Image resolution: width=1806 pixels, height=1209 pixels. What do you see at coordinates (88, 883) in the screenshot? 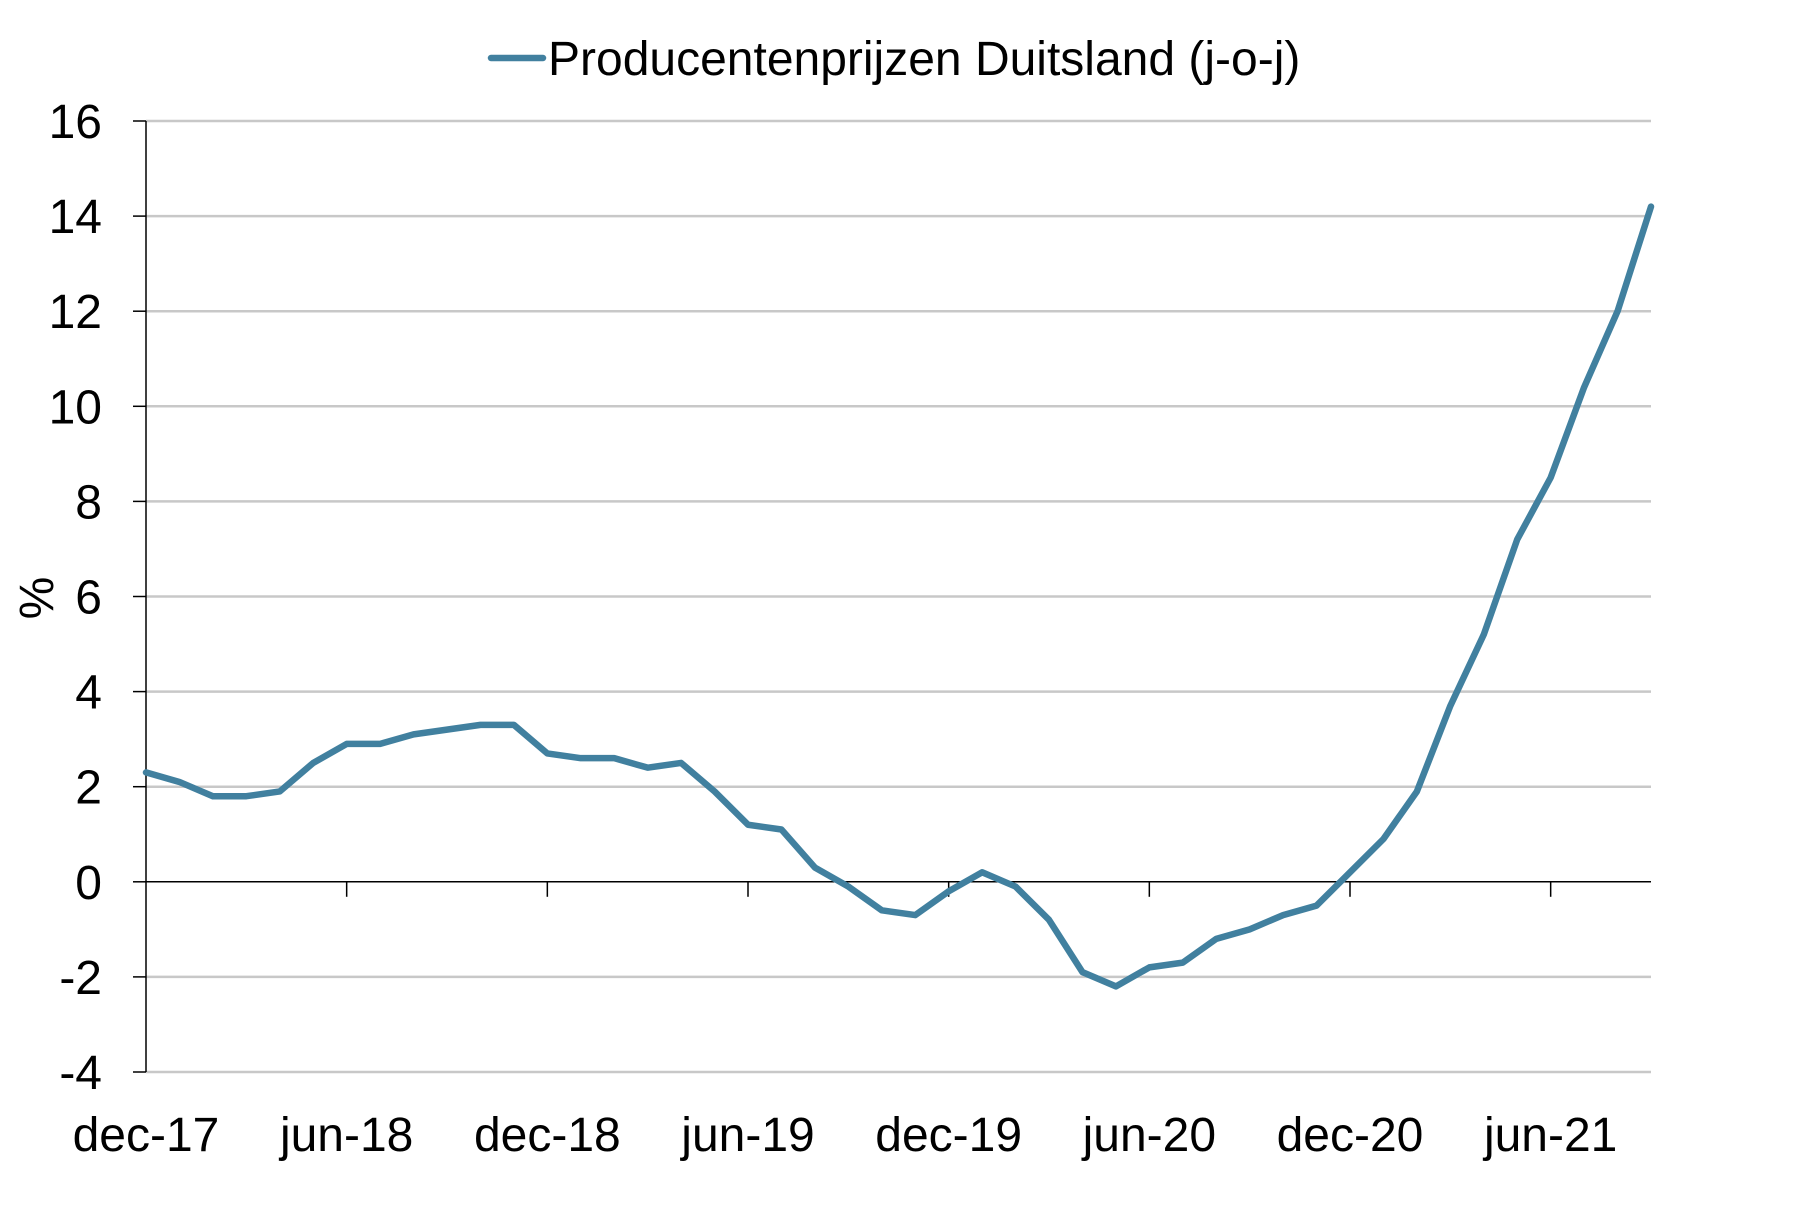
I see `y-tick-label: 0` at bounding box center [88, 883].